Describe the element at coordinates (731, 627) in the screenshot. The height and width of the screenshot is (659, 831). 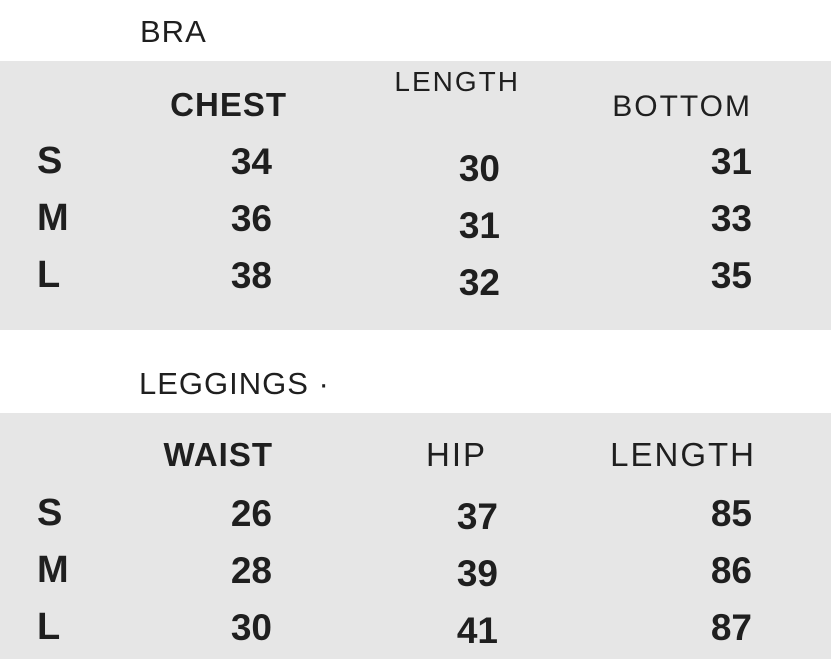
I see `leggings-l-length-value: 87` at that location.